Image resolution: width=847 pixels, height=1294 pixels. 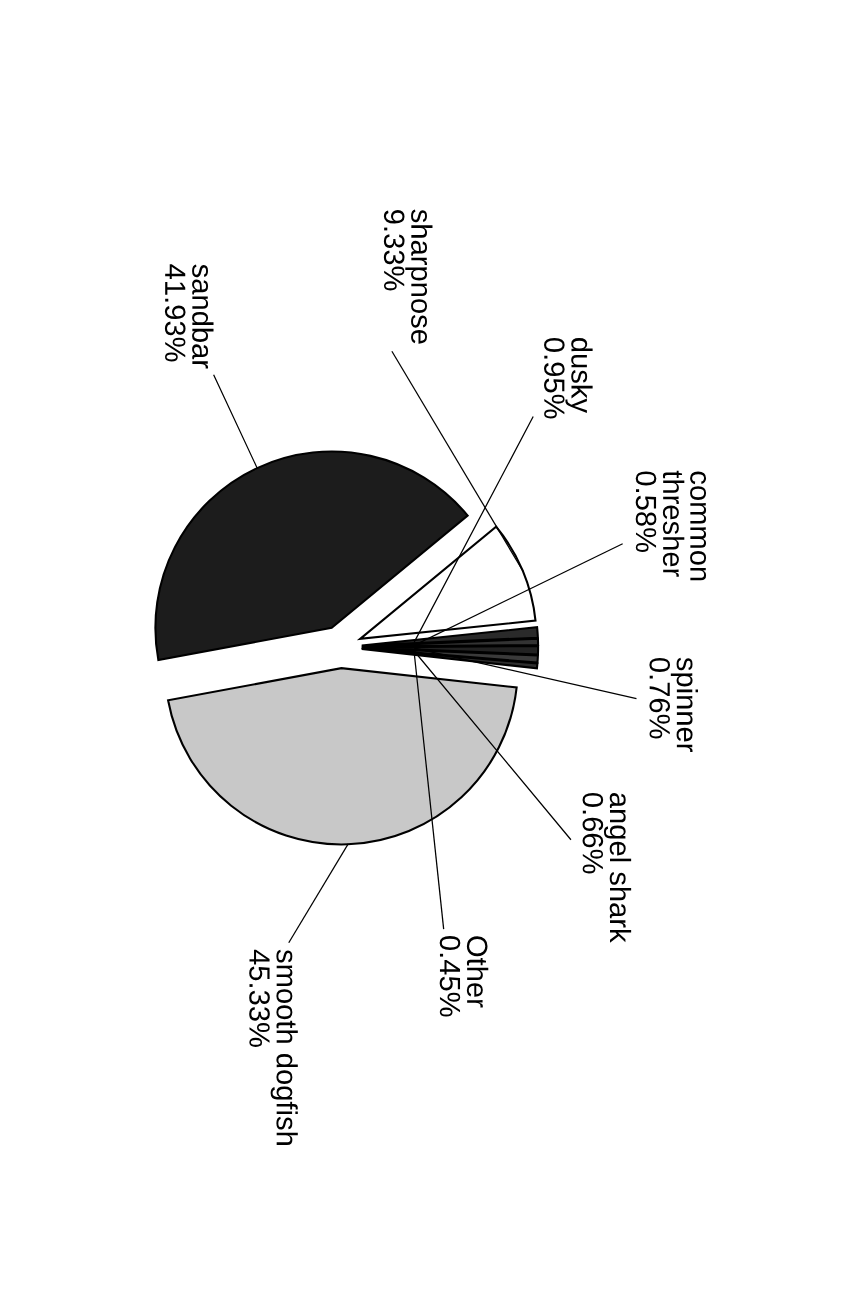 What do you see at coordinates (284, 1047) in the screenshot?
I see `slice-label: smooth dogfish` at bounding box center [284, 1047].